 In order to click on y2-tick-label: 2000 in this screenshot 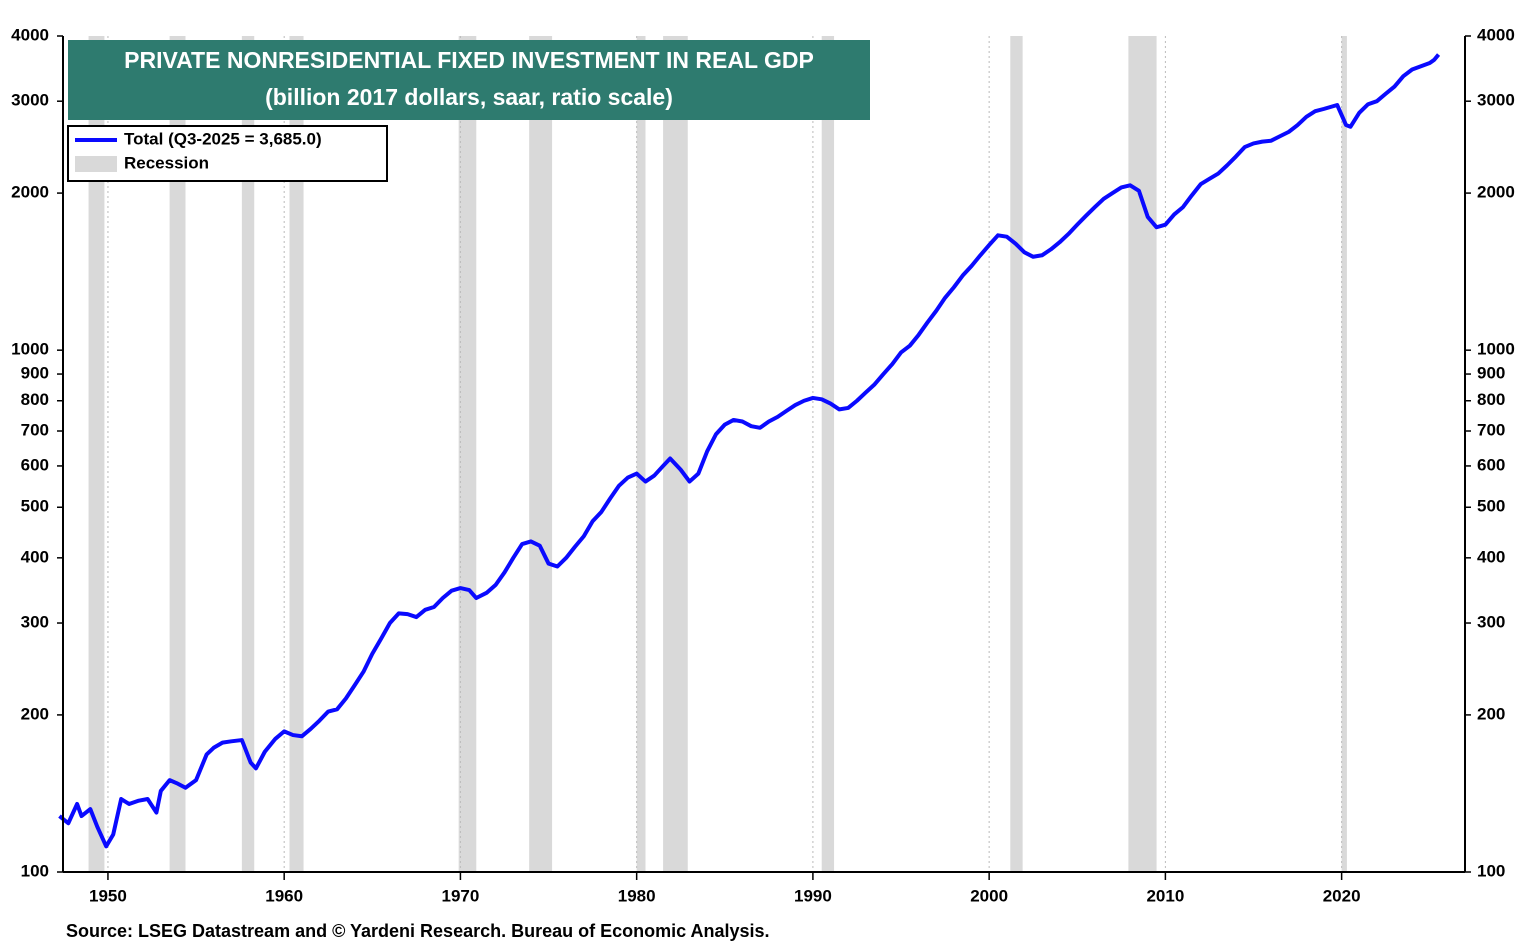, I will do `click(1496, 192)`.